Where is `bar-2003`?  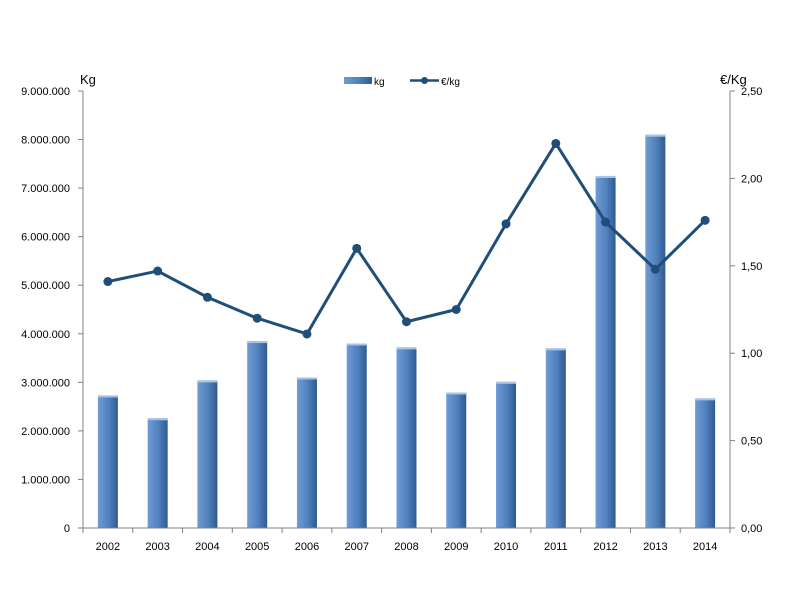 bar-2003 is located at coordinates (157, 473).